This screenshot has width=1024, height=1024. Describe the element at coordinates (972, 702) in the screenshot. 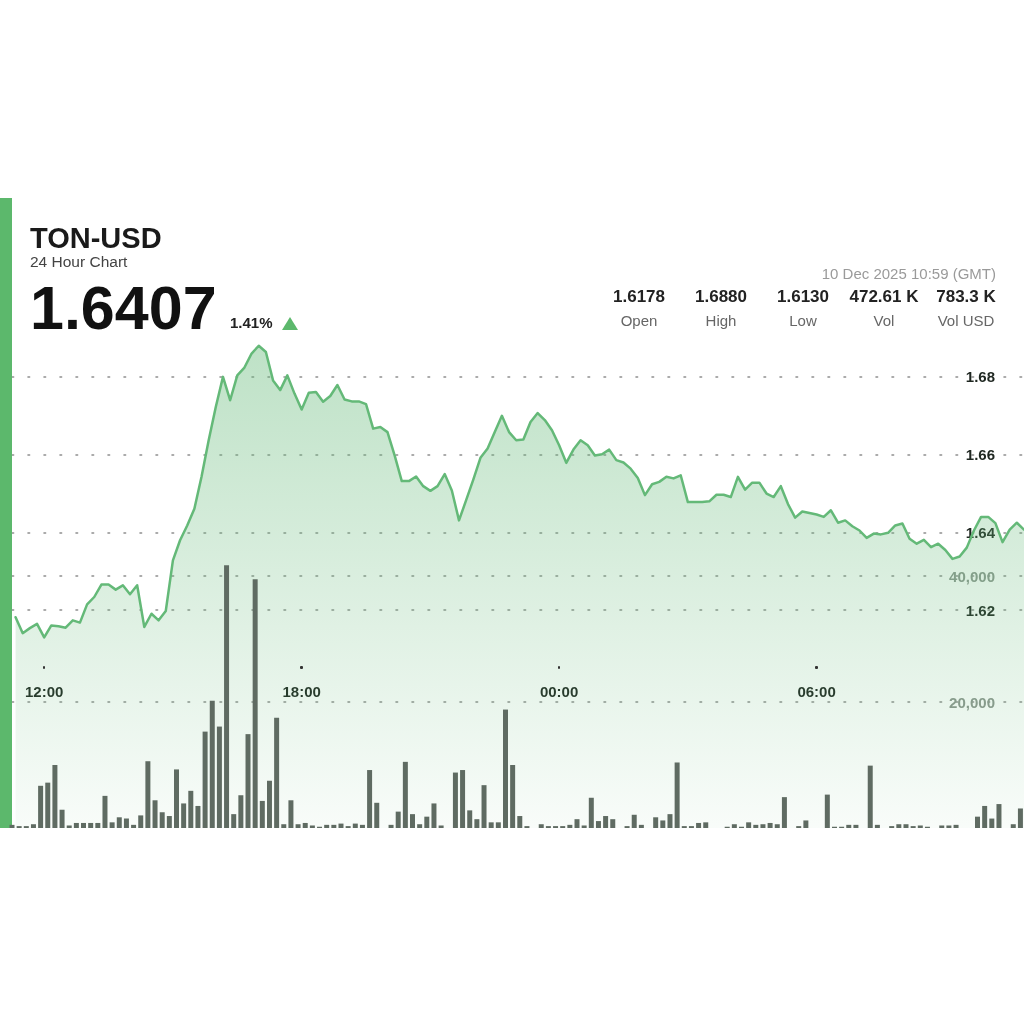

I see `y2-tick-label: 20,000` at that location.